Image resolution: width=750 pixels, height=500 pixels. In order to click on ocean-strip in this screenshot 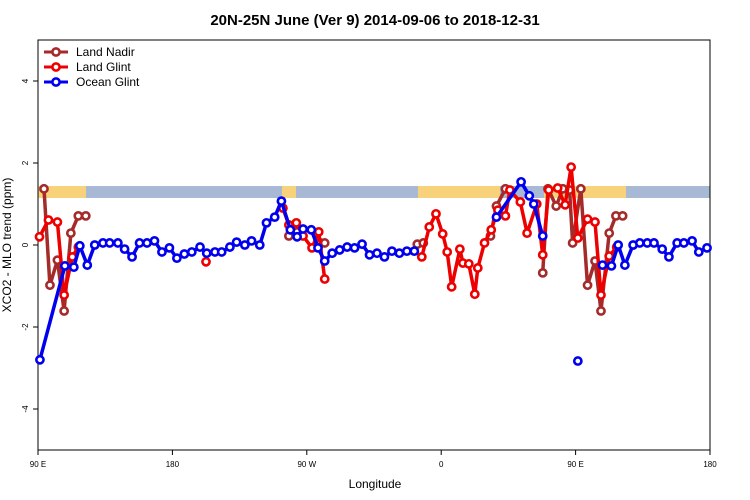, I will do `click(374, 192)`.